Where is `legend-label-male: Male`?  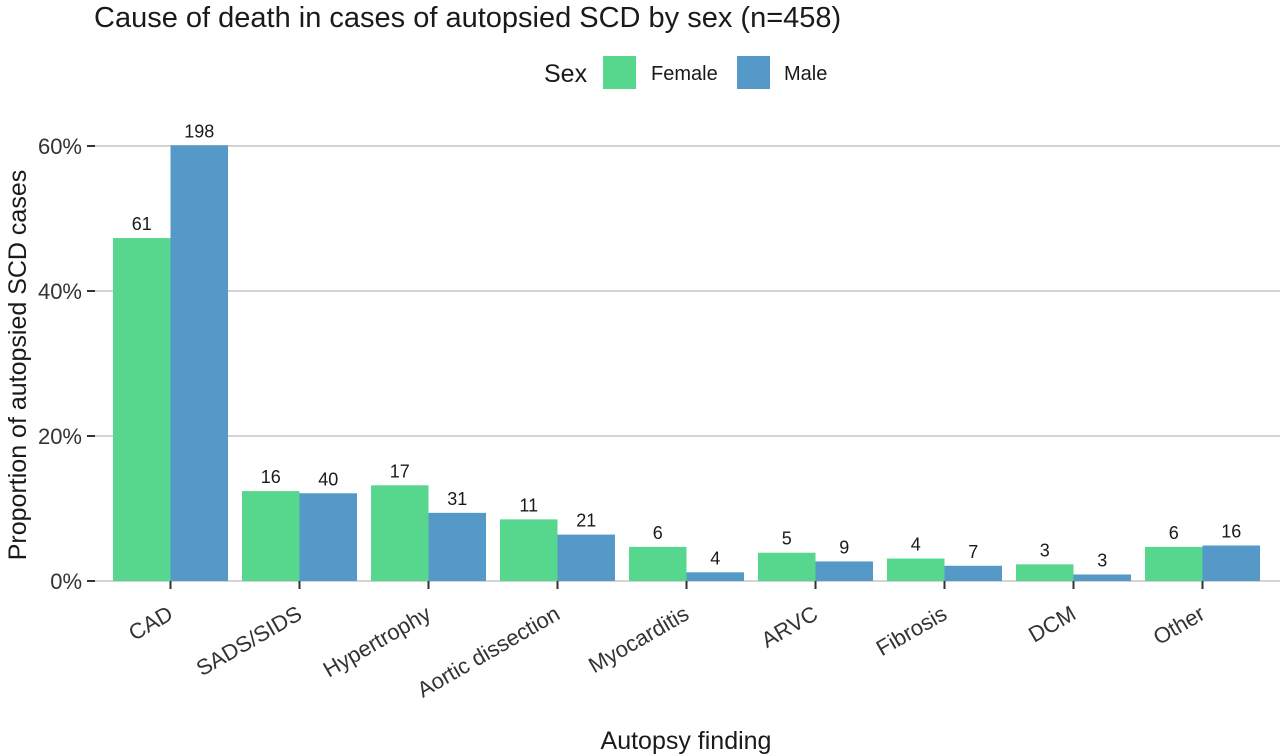 legend-label-male: Male is located at coordinates (805, 74).